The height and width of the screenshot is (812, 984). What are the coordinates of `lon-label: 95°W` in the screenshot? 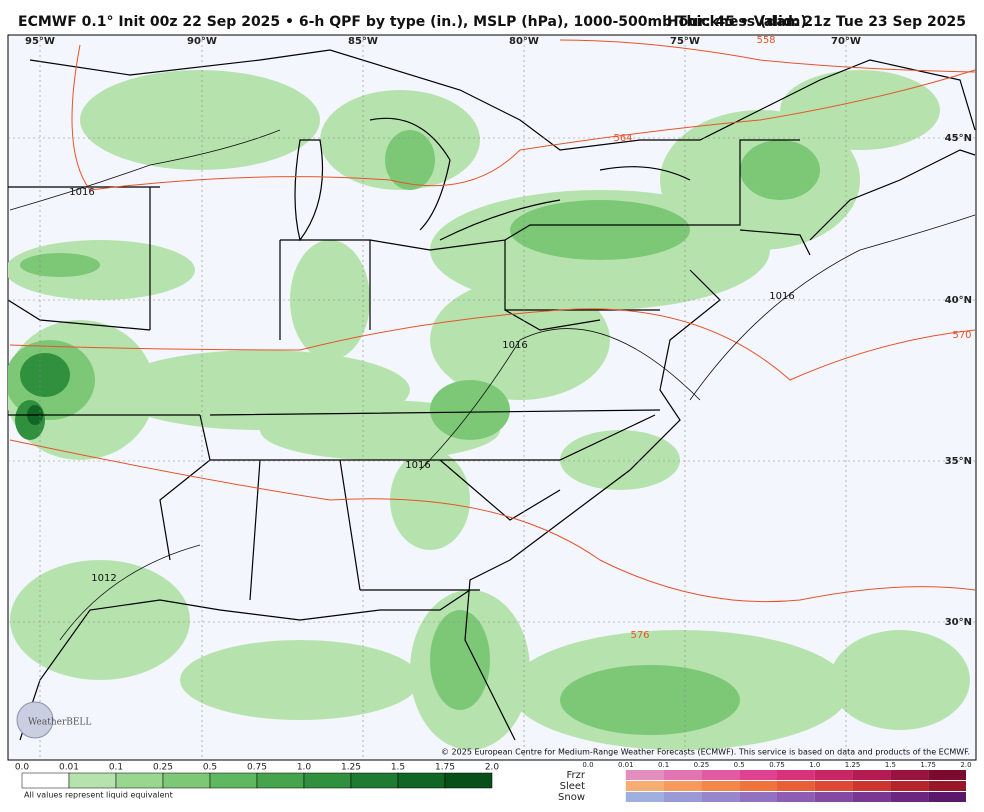 It's located at (40, 41).